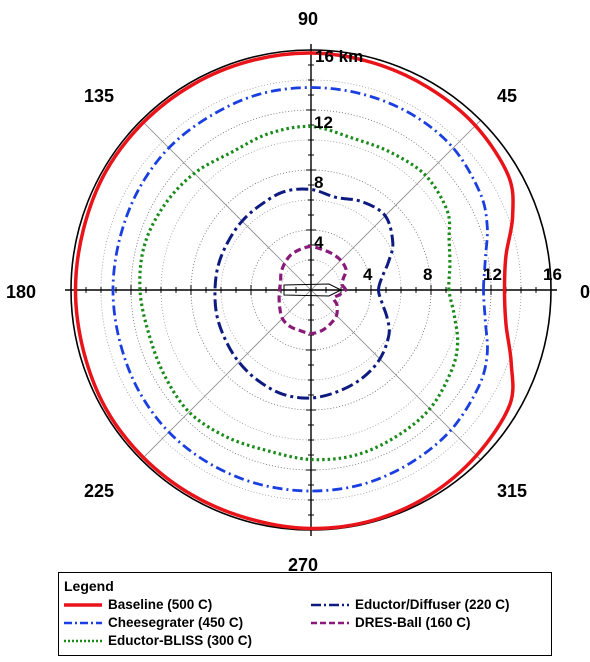  I want to click on radial-label-0-8: 8, so click(427, 274).